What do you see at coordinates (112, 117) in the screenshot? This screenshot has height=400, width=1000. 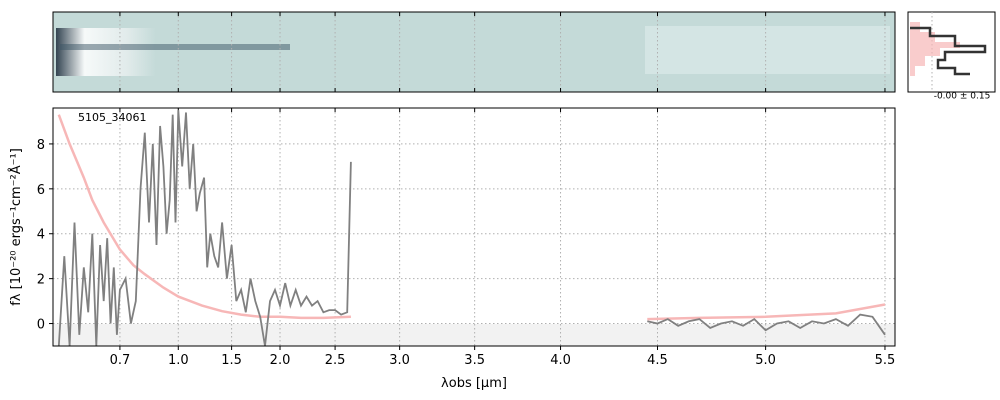 I see `annotation: 5105_34061` at bounding box center [112, 117].